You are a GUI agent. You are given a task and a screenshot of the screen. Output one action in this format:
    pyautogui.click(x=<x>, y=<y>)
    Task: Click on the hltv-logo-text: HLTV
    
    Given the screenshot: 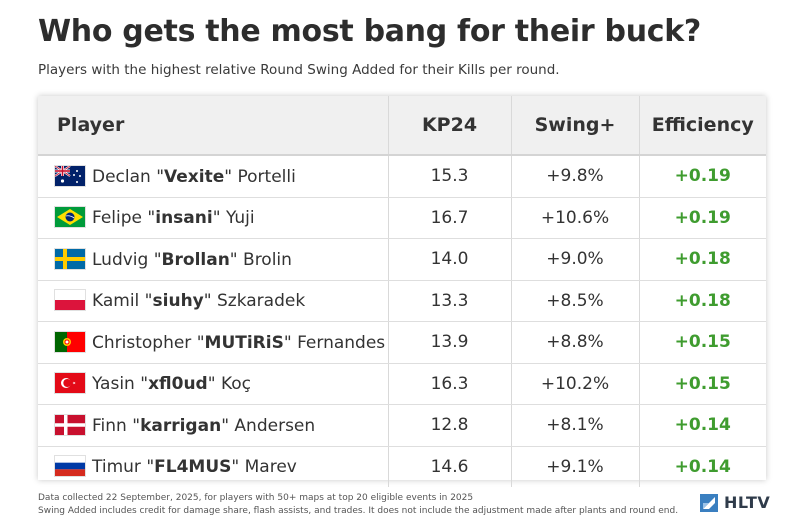 What is the action you would take?
    pyautogui.click(x=747, y=502)
    